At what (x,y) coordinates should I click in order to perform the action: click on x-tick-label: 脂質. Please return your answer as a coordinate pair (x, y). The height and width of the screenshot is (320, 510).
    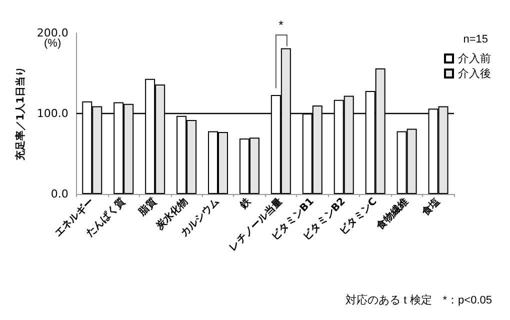
    Looking at the image, I should click on (147, 207).